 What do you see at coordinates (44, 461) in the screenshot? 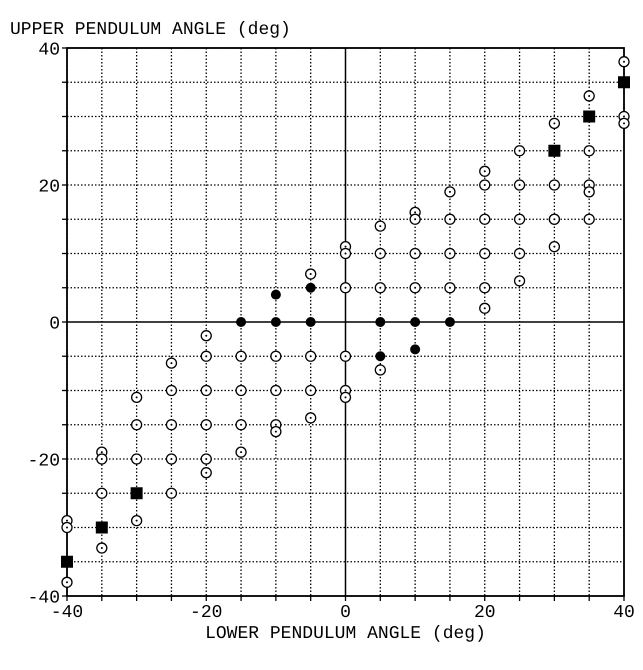
I see `y-tick-label: -20` at bounding box center [44, 461].